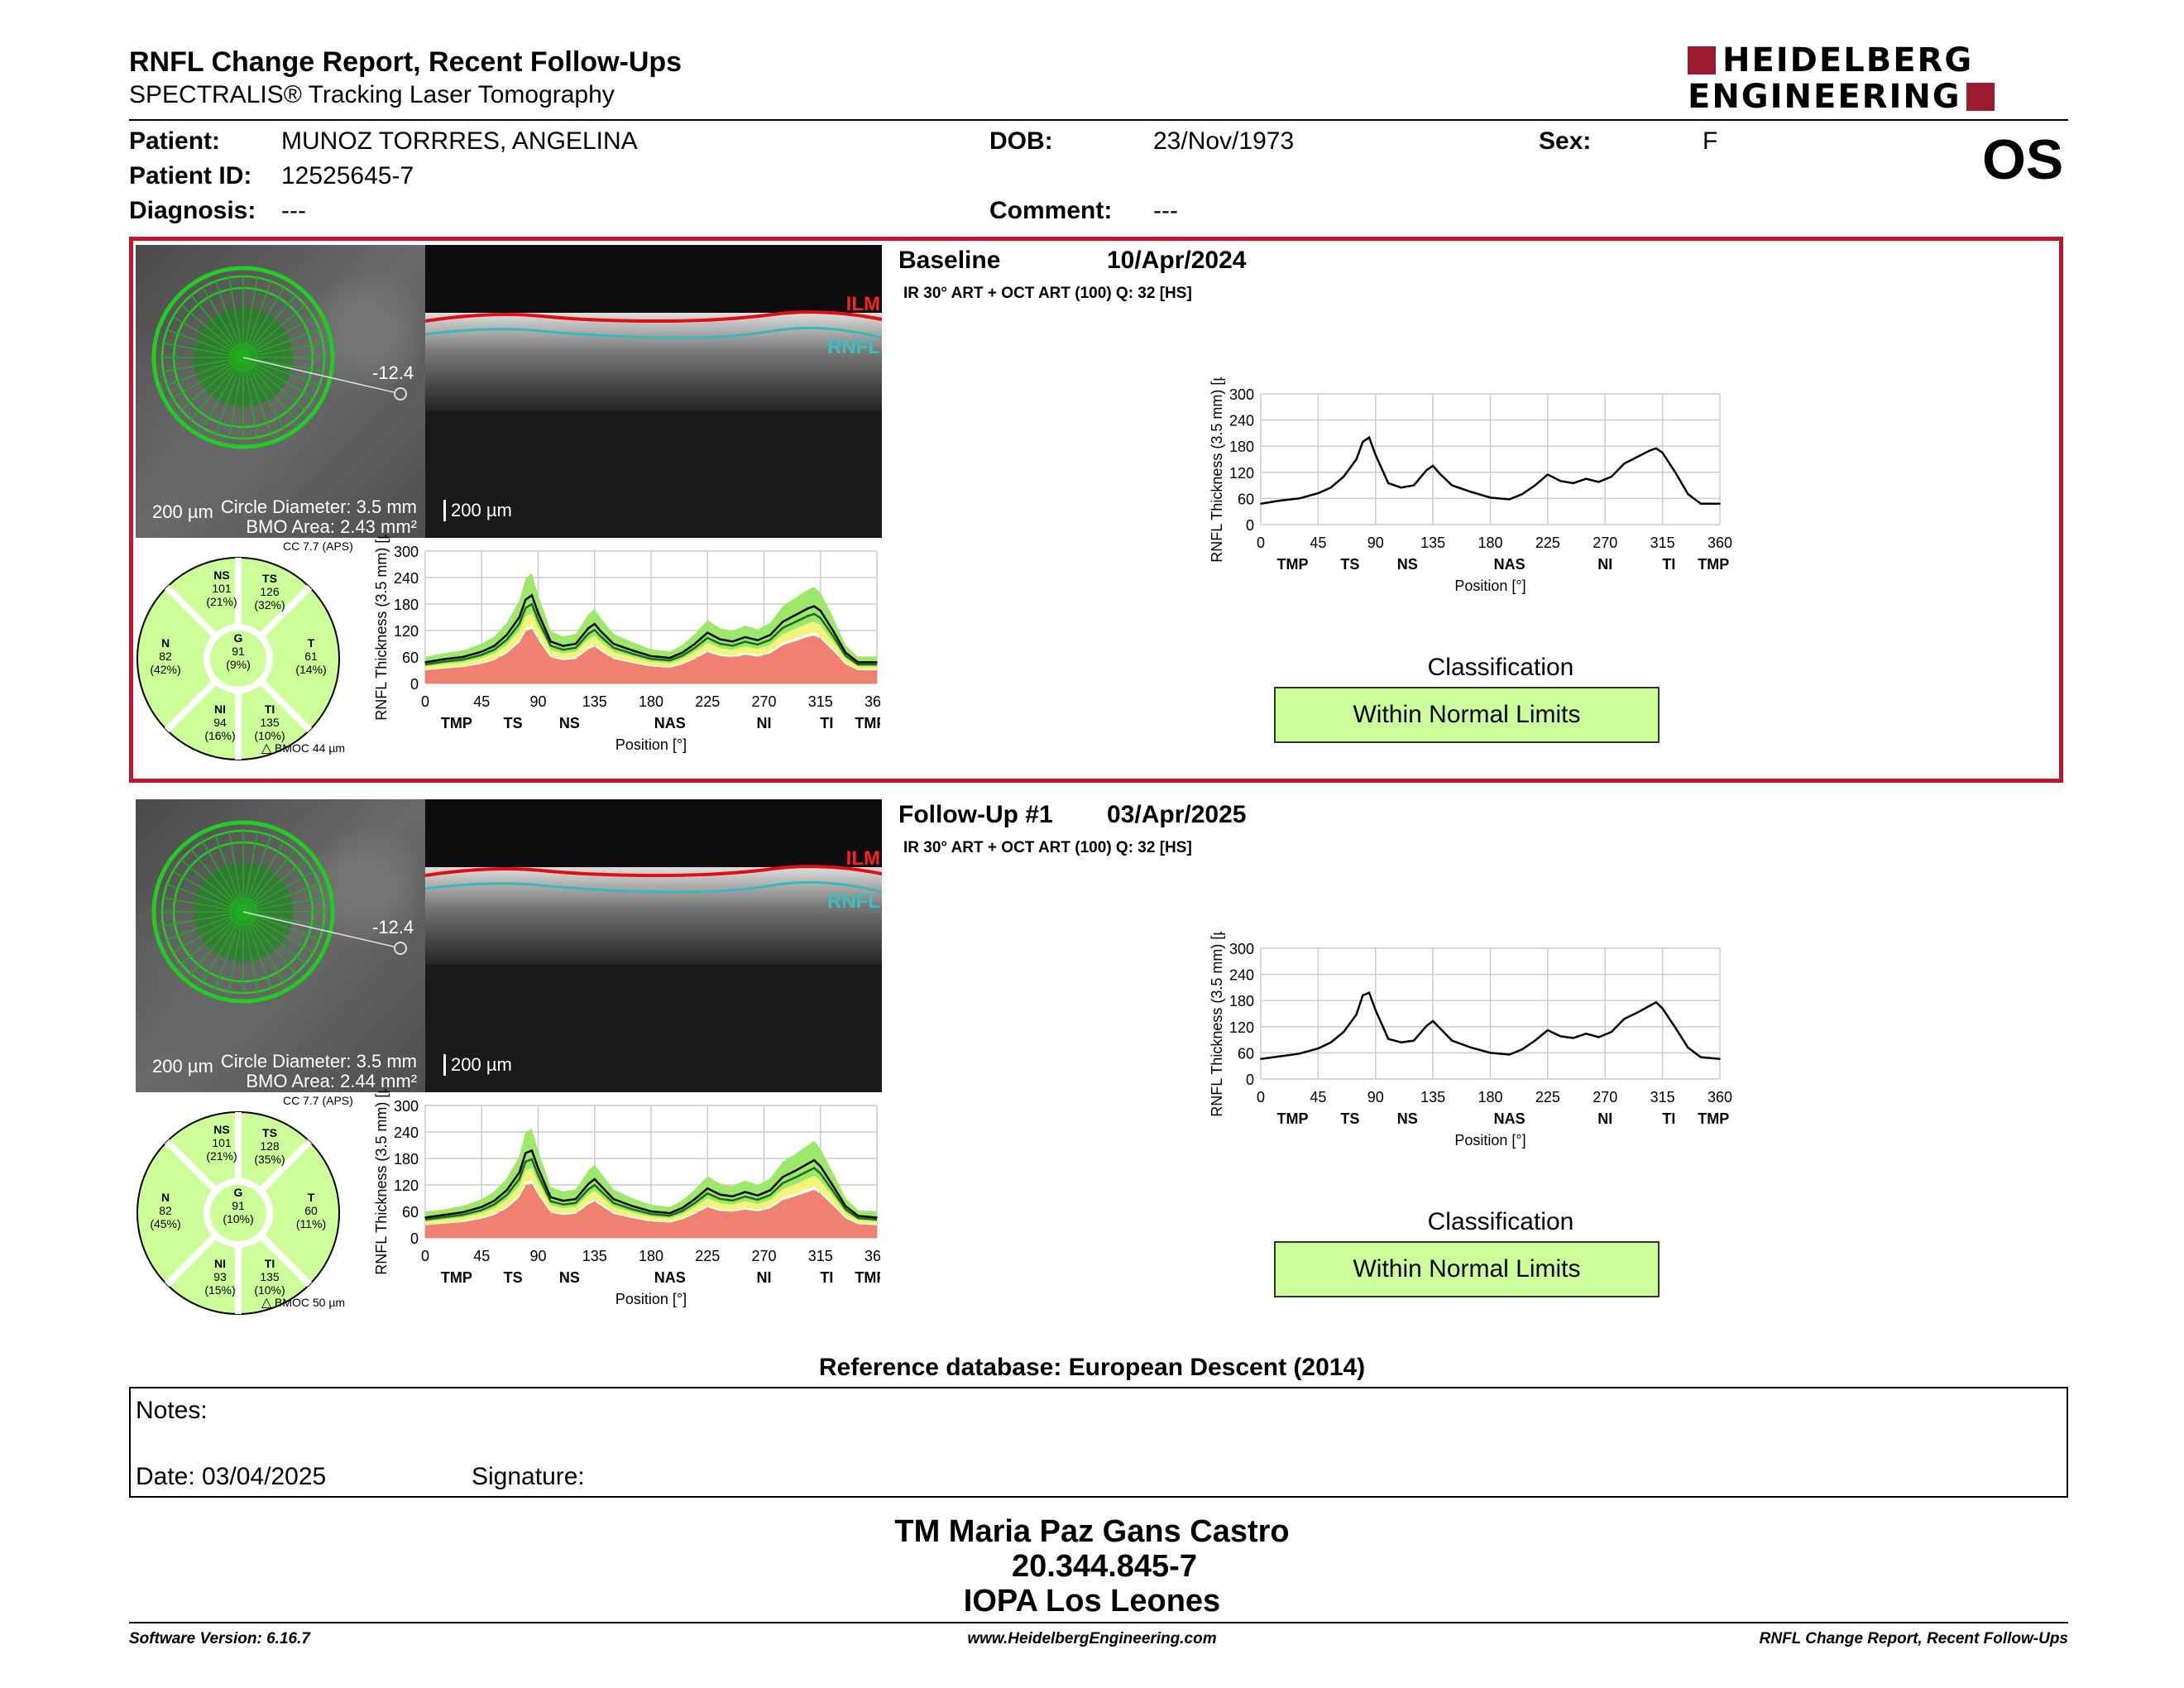  What do you see at coordinates (270, 591) in the screenshot?
I see `sector-ts-value: 126` at bounding box center [270, 591].